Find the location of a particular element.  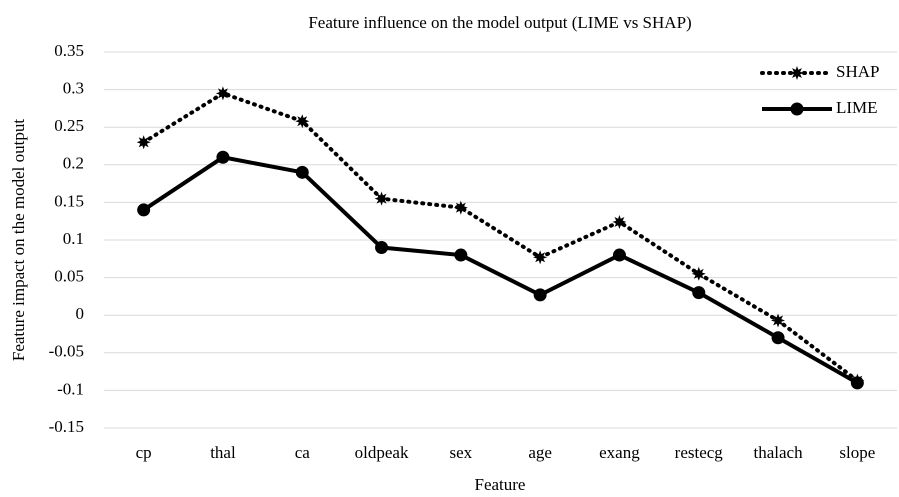

x-tick-label: cp is located at coordinates (144, 452).